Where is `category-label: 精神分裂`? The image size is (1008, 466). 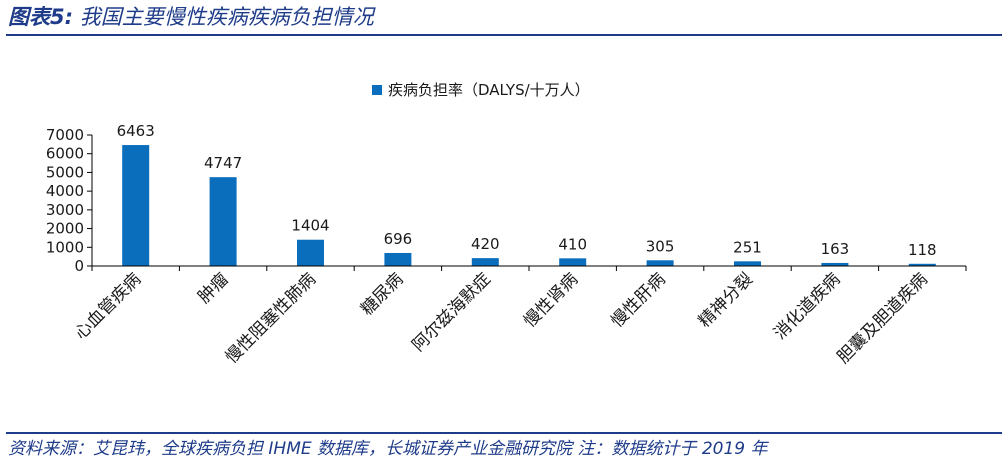
category-label: 精神分裂 is located at coordinates (726, 300).